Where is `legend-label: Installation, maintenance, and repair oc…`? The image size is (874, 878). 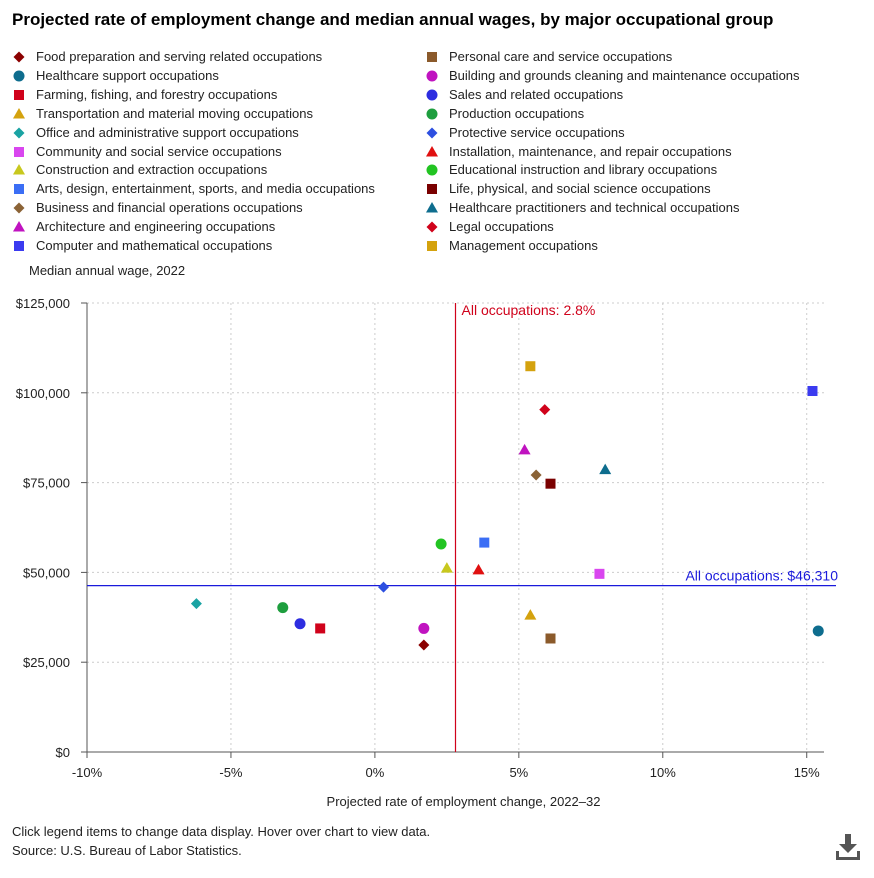 legend-label: Installation, maintenance, and repair oc… is located at coordinates (590, 151).